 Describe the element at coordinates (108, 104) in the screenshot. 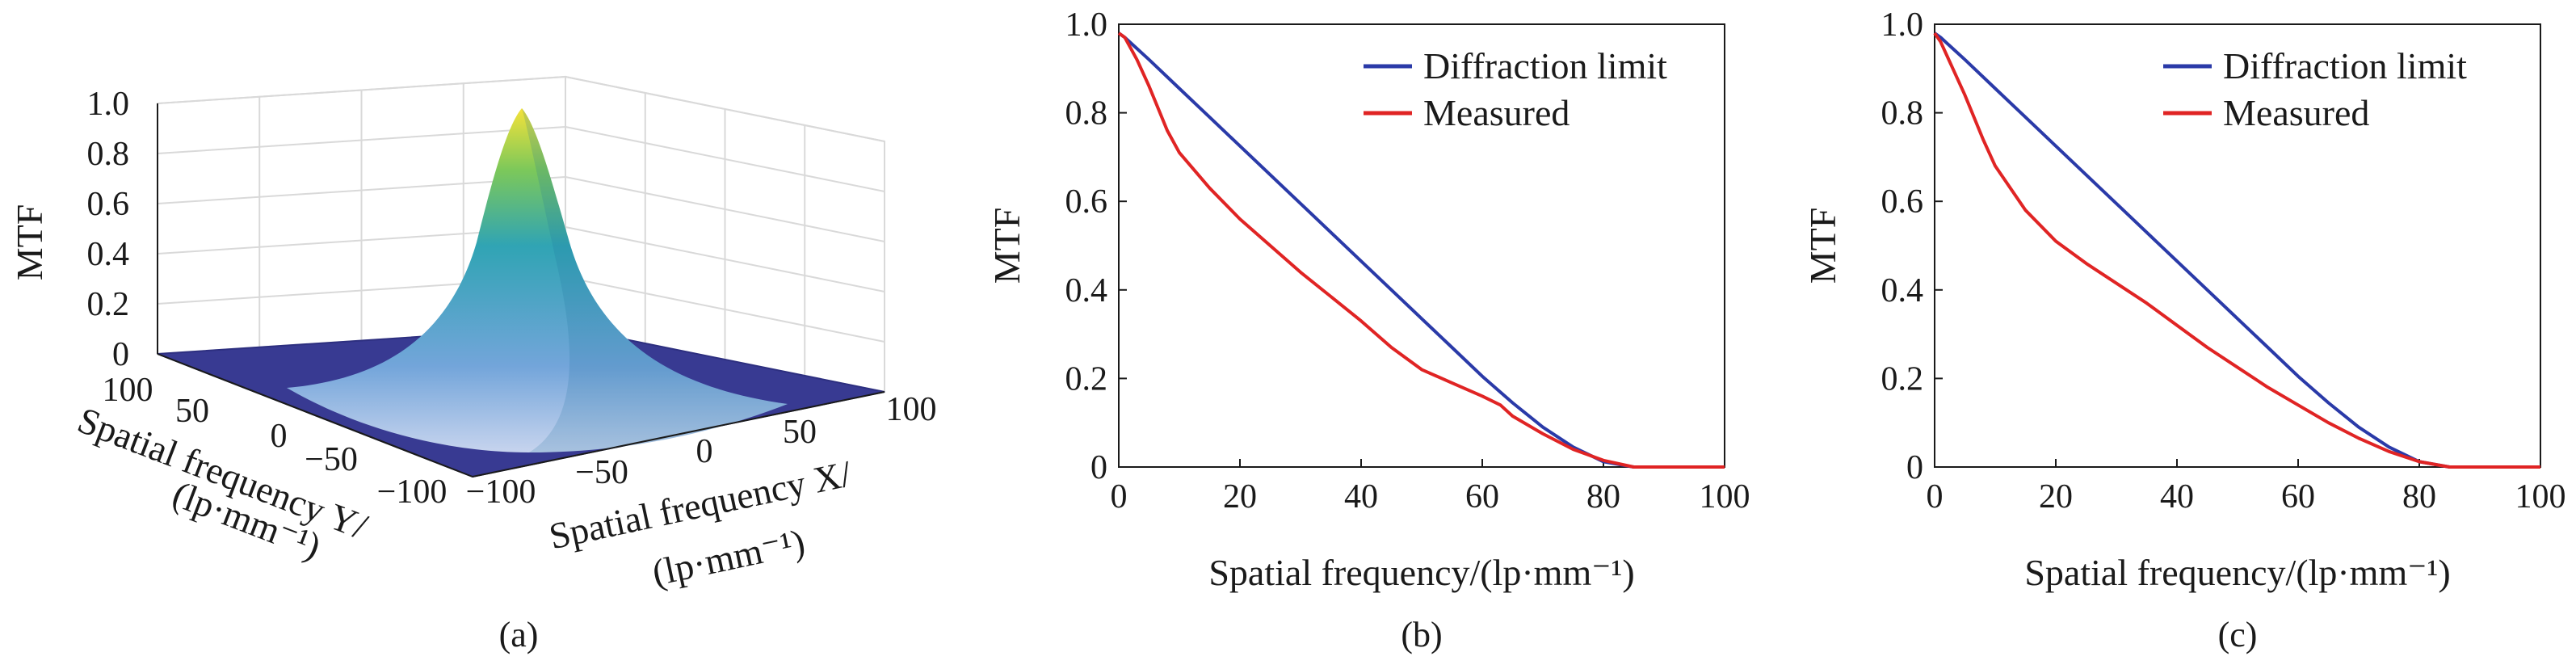

I see `z-tick-label: 1.0` at that location.